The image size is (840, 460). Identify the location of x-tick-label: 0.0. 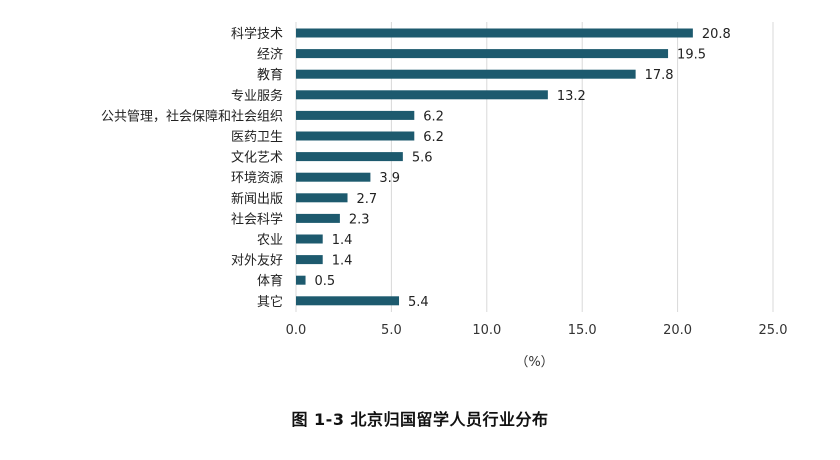
(296, 330).